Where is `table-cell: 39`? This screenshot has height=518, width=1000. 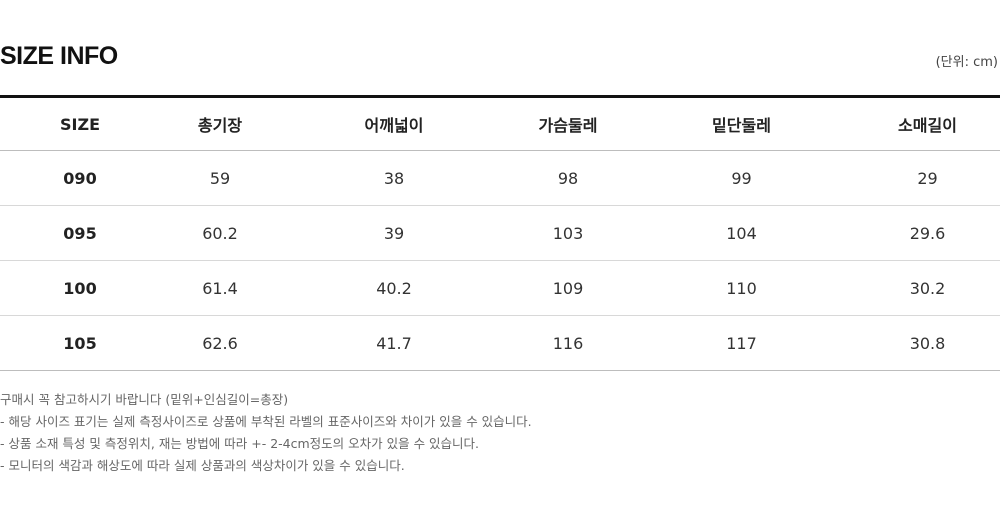 table-cell: 39 is located at coordinates (394, 233).